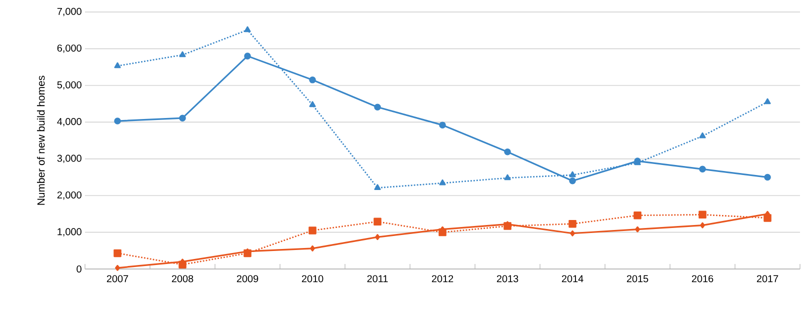 The width and height of the screenshot is (807, 310). Describe the element at coordinates (767, 278) in the screenshot. I see `x-tick-label: 2017` at that location.